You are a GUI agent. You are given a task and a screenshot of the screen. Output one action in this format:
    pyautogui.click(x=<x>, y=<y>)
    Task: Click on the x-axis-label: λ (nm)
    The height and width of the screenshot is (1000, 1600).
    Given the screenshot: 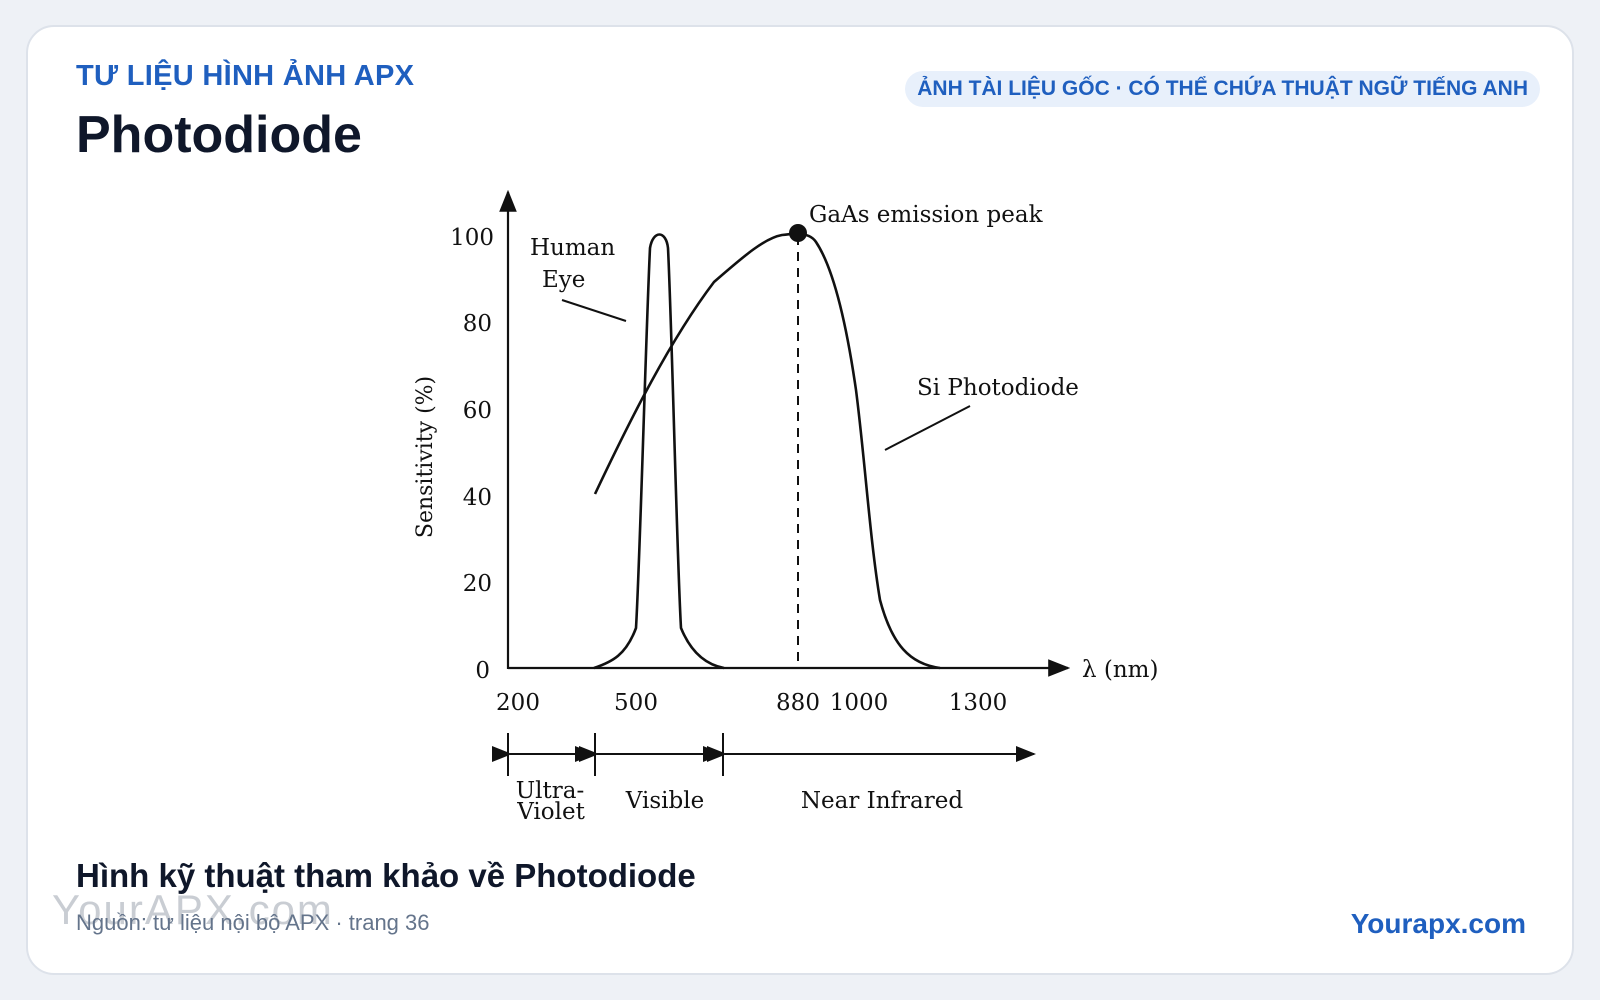 What is the action you would take?
    pyautogui.click(x=1120, y=670)
    